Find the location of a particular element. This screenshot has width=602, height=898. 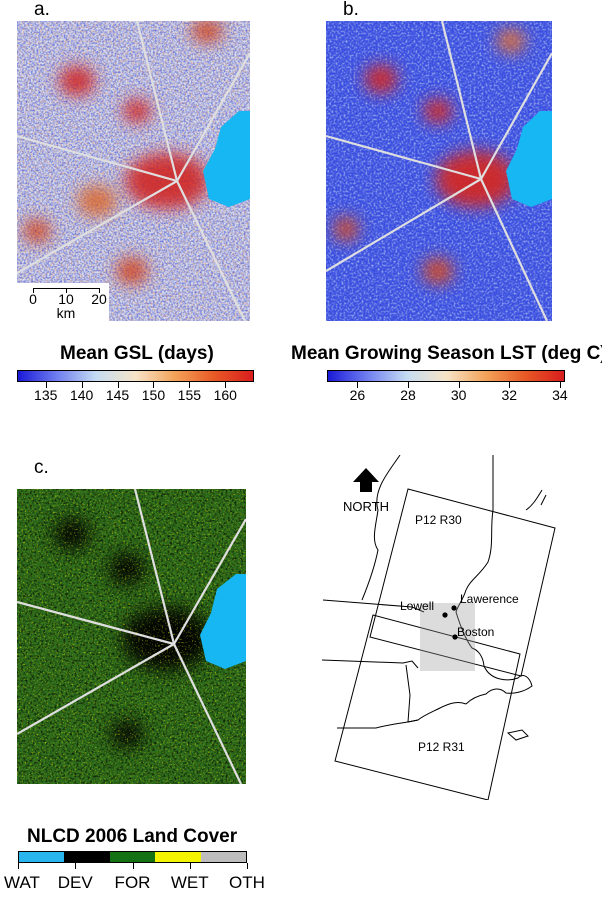

lst-map is located at coordinates (439, 171).